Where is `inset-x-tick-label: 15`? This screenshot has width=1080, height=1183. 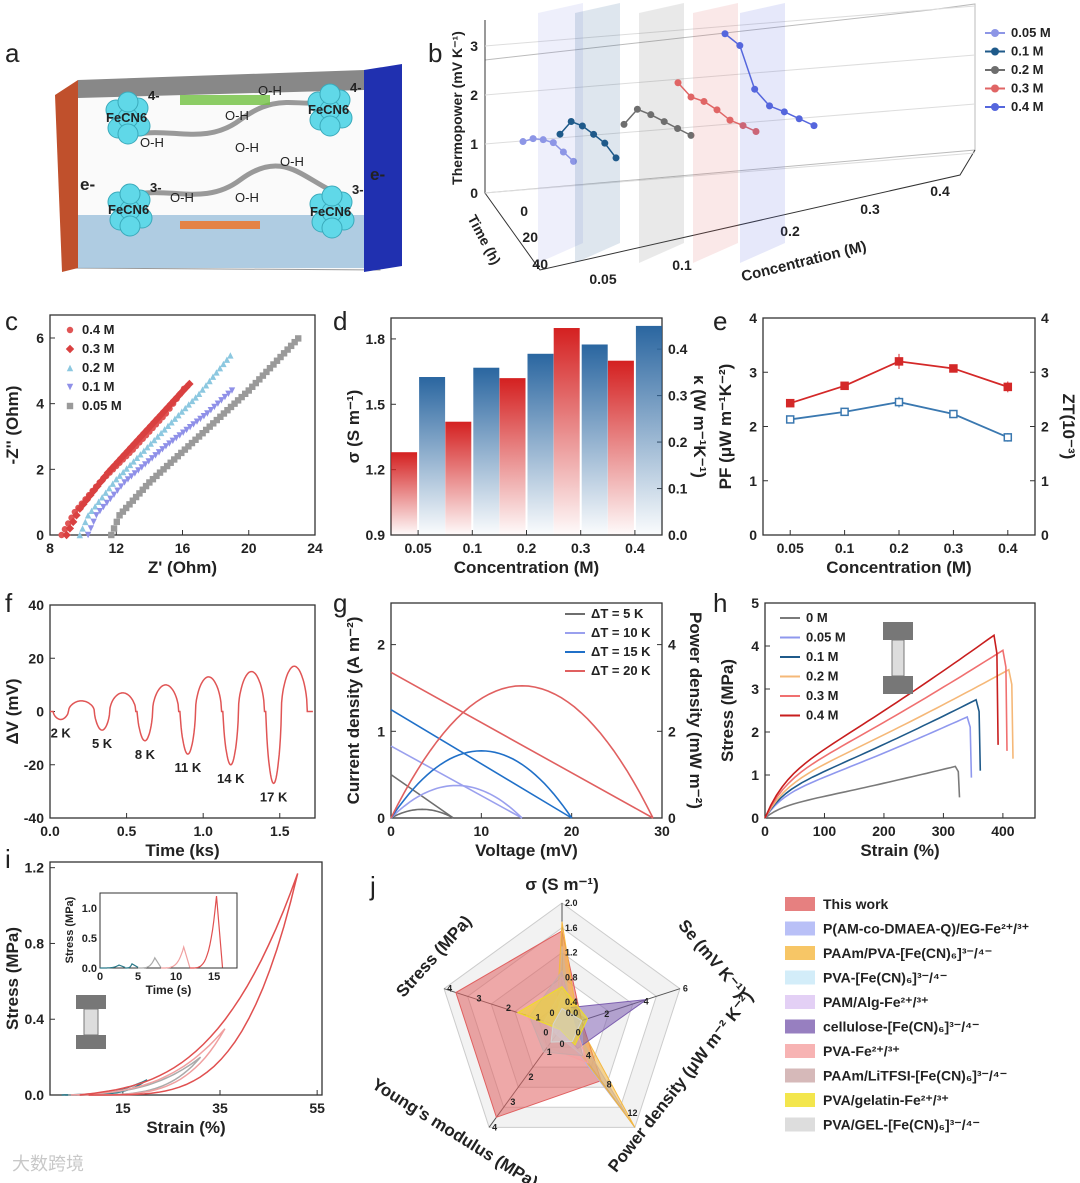 inset-x-tick-label: 15 is located at coordinates (214, 977).